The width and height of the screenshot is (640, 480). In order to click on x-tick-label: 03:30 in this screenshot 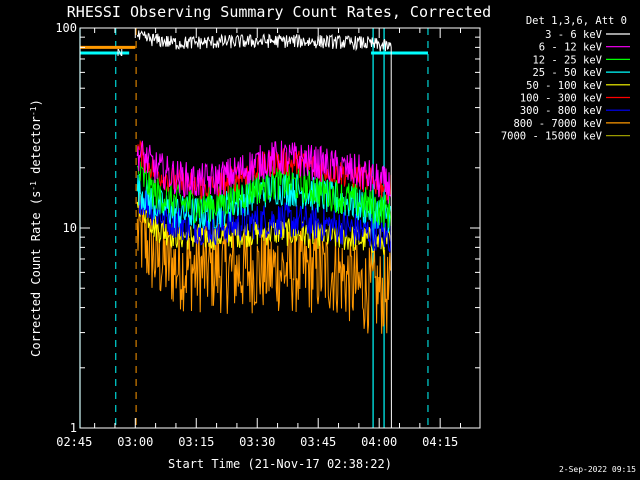, I will do `click(257, 442)`.